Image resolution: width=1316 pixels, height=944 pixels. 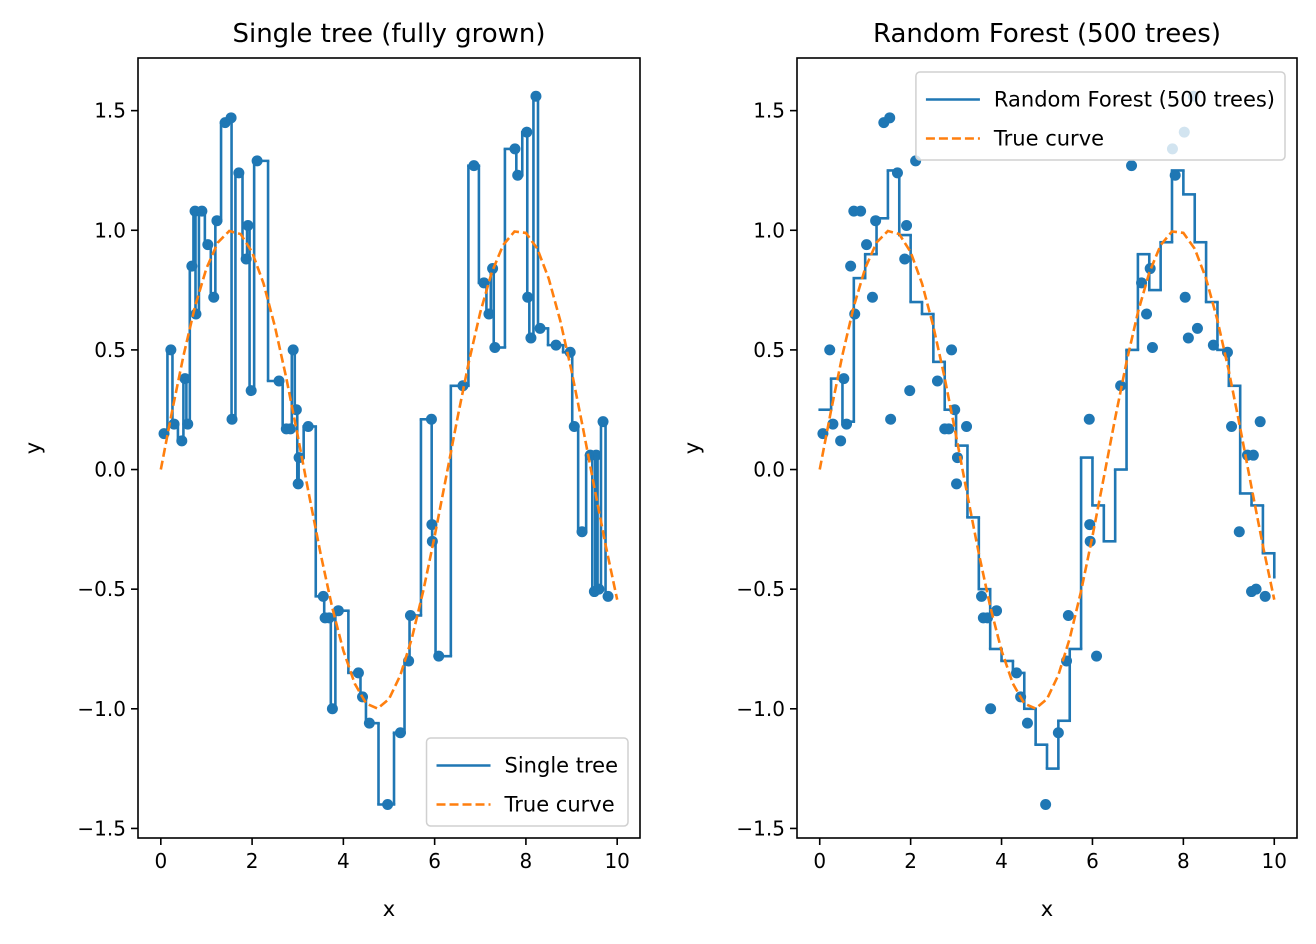 I want to click on legend: Single tree True curve, so click(x=527, y=782).